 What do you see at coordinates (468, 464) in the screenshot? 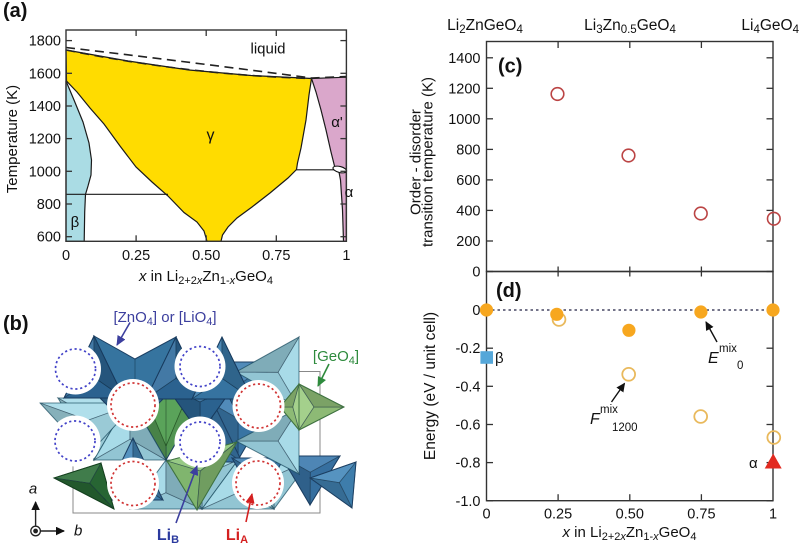
I see `svg-text: -0.8` at bounding box center [468, 464].